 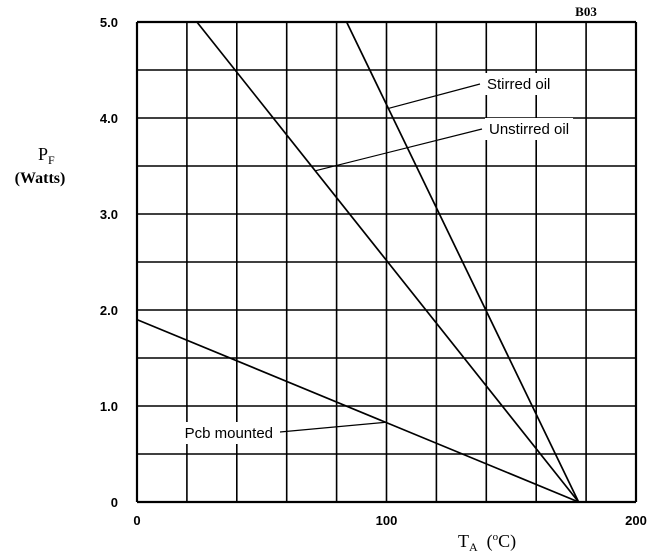 I want to click on y-tick-label: 0, so click(x=114, y=502).